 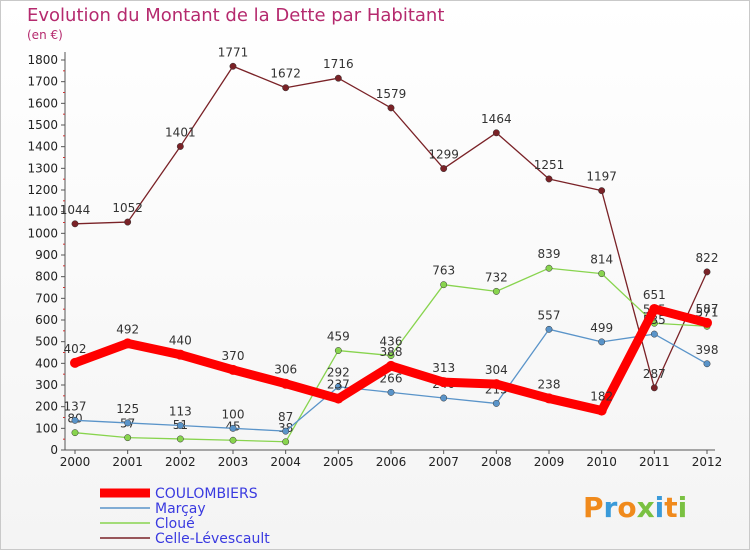 What do you see at coordinates (601, 462) in the screenshot?
I see `x-tick-label: 2010` at bounding box center [601, 462].